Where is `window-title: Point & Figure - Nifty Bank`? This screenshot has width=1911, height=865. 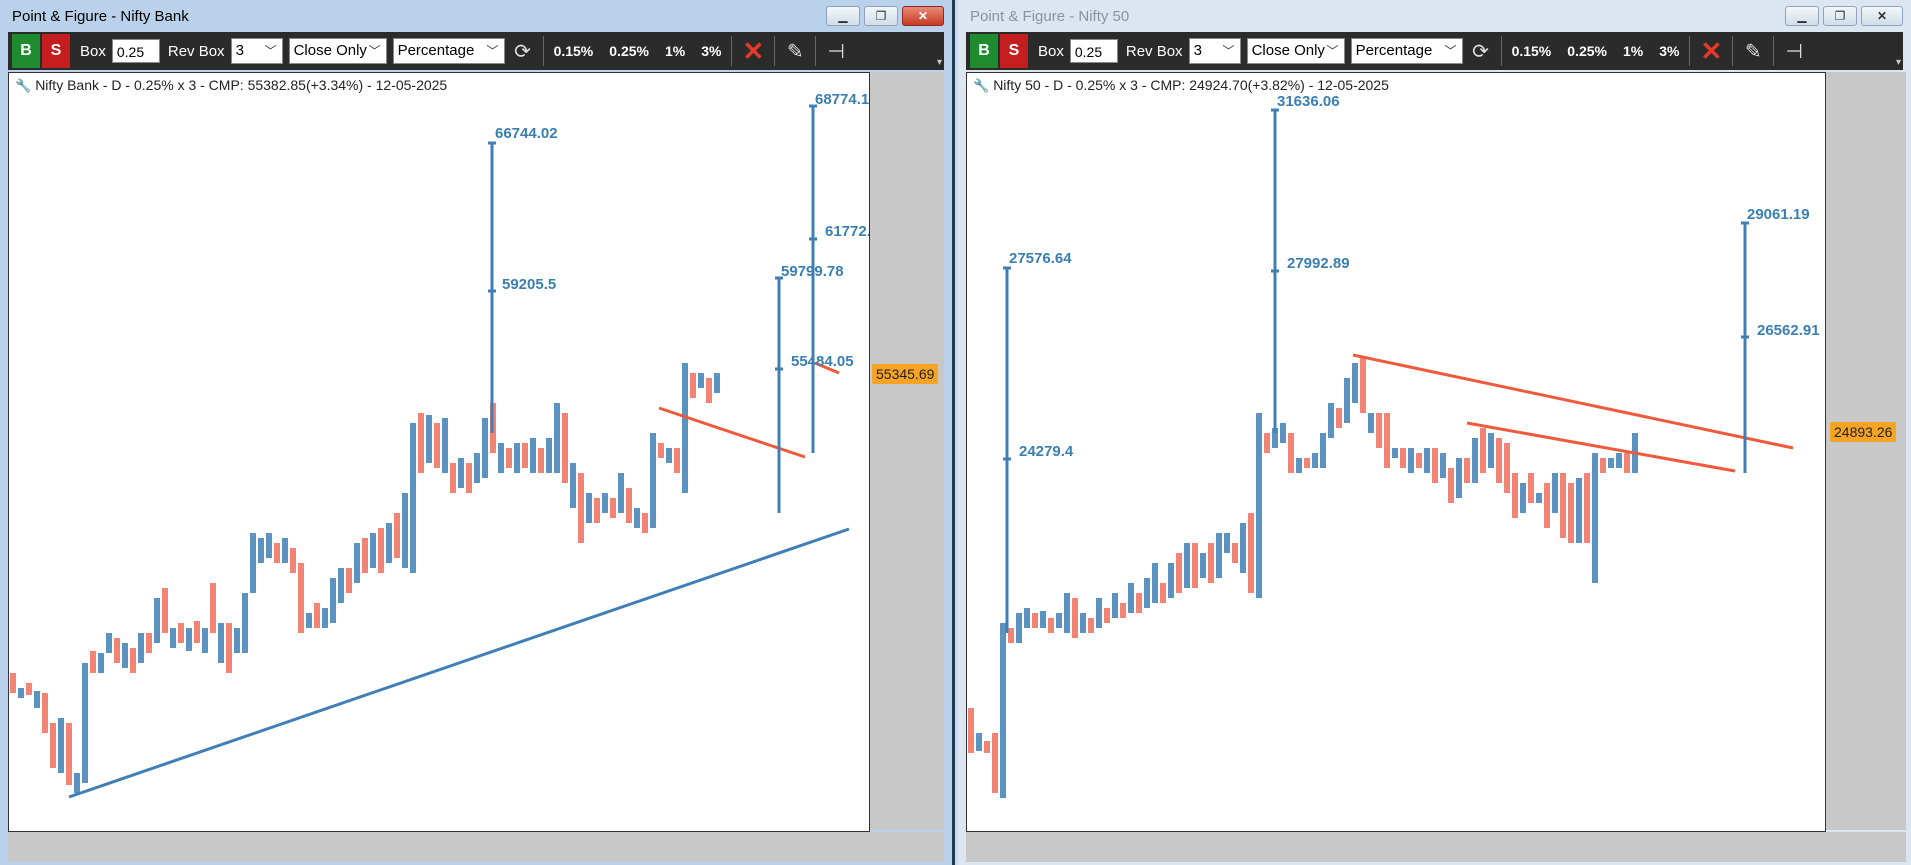
window-title: Point & Figure - Nifty Bank is located at coordinates (100, 16).